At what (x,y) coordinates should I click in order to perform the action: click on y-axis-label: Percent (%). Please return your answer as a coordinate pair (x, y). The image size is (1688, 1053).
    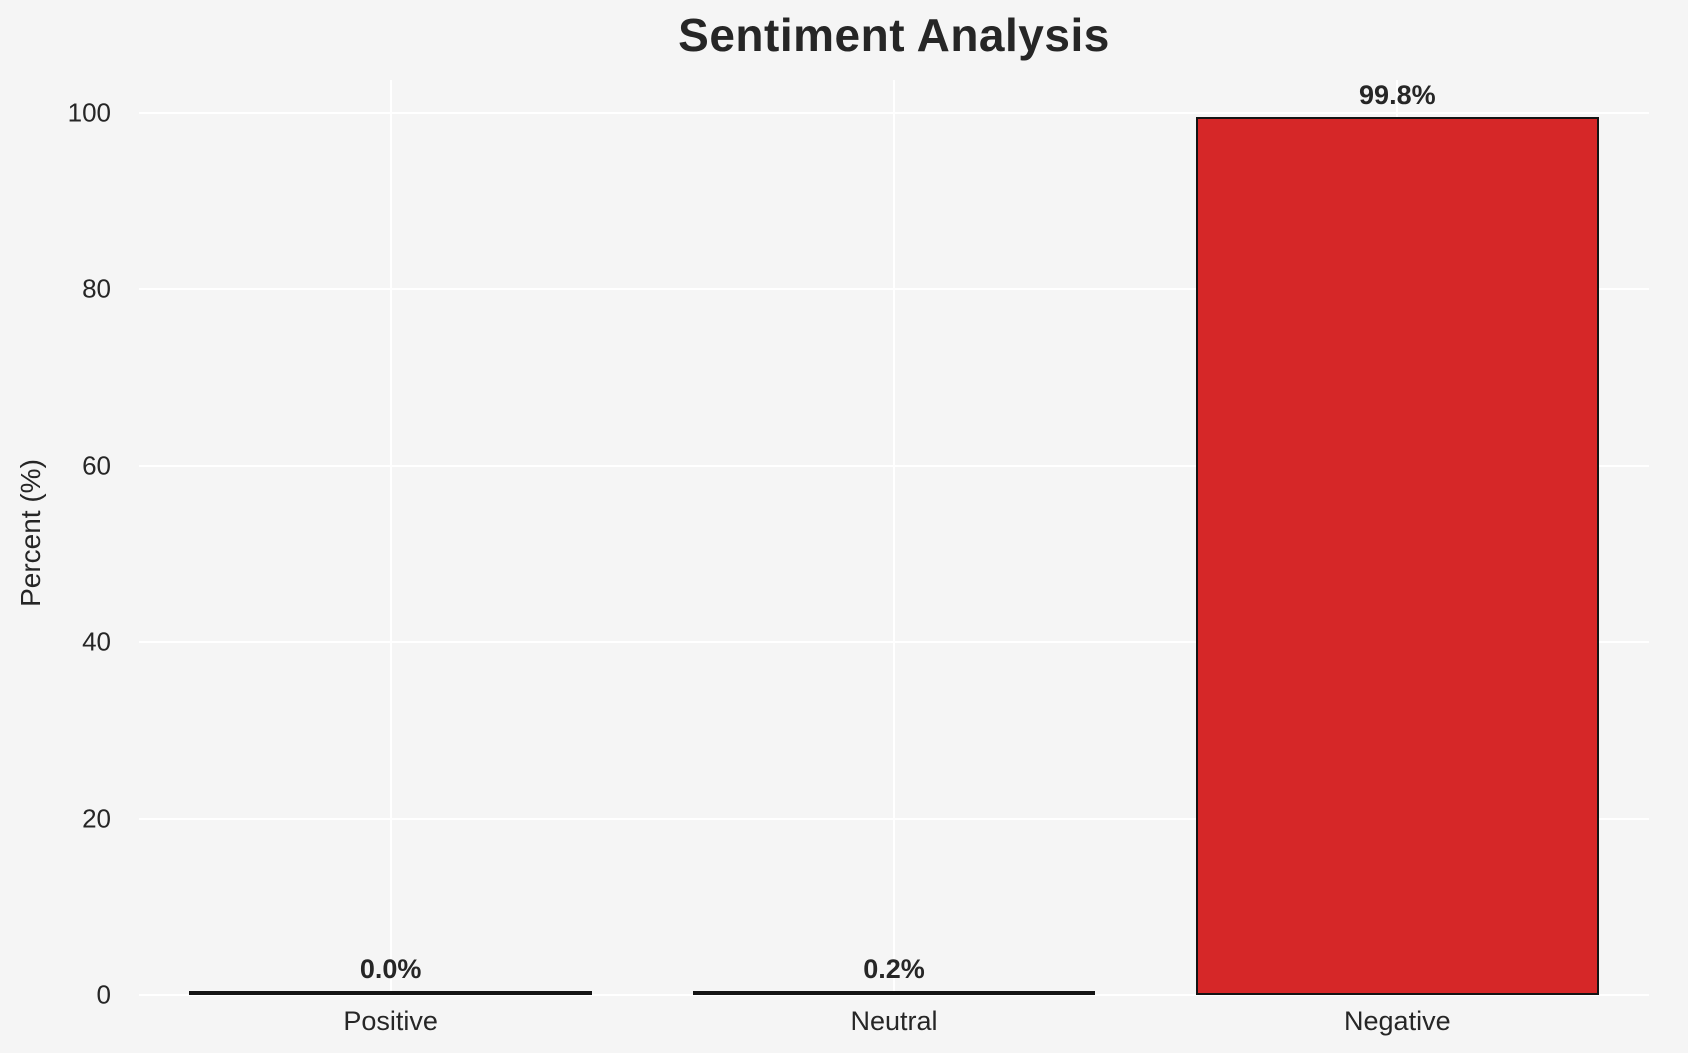
    Looking at the image, I should click on (30, 533).